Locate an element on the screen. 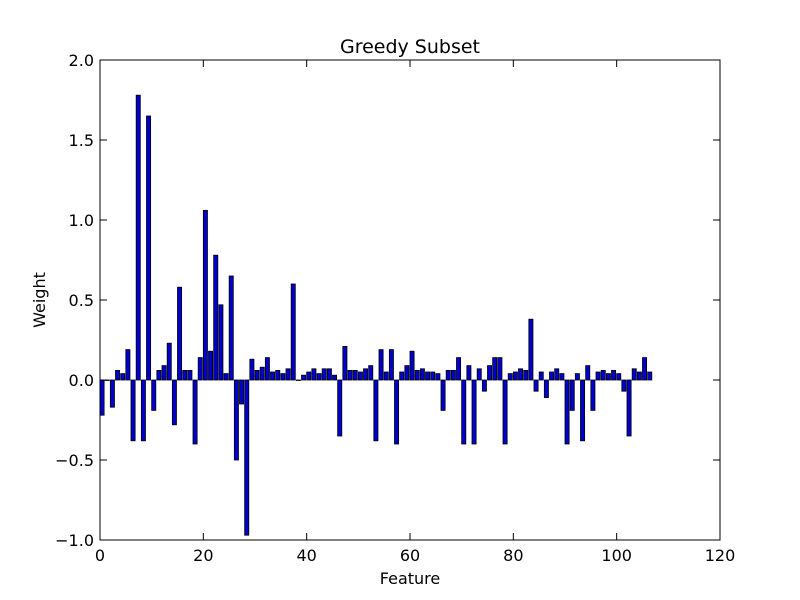  y-tick-label: 0.0 is located at coordinates (81, 380).